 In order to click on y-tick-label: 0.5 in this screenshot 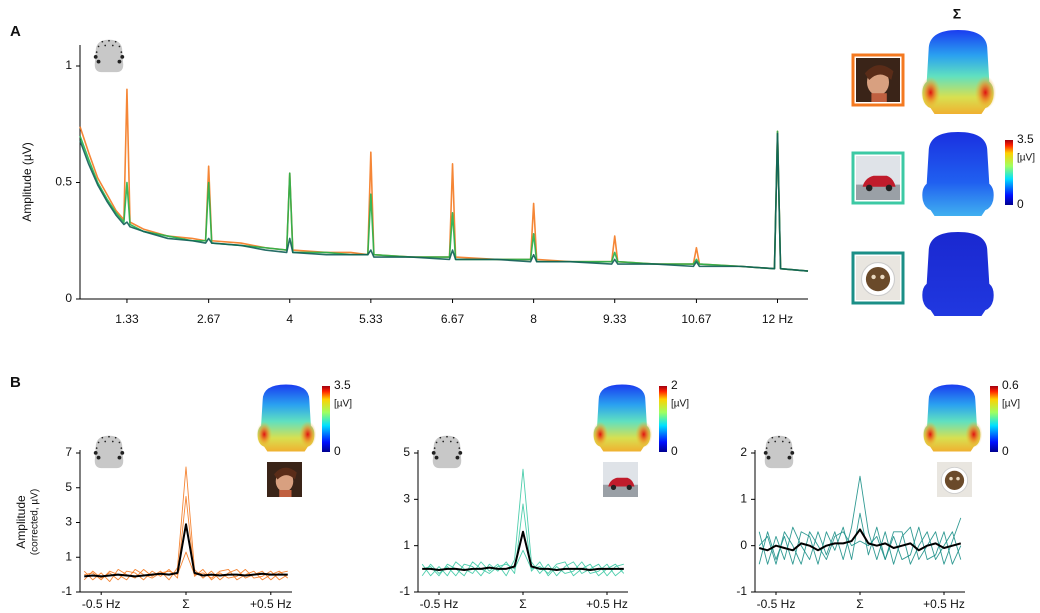, I will do `click(63, 182)`.